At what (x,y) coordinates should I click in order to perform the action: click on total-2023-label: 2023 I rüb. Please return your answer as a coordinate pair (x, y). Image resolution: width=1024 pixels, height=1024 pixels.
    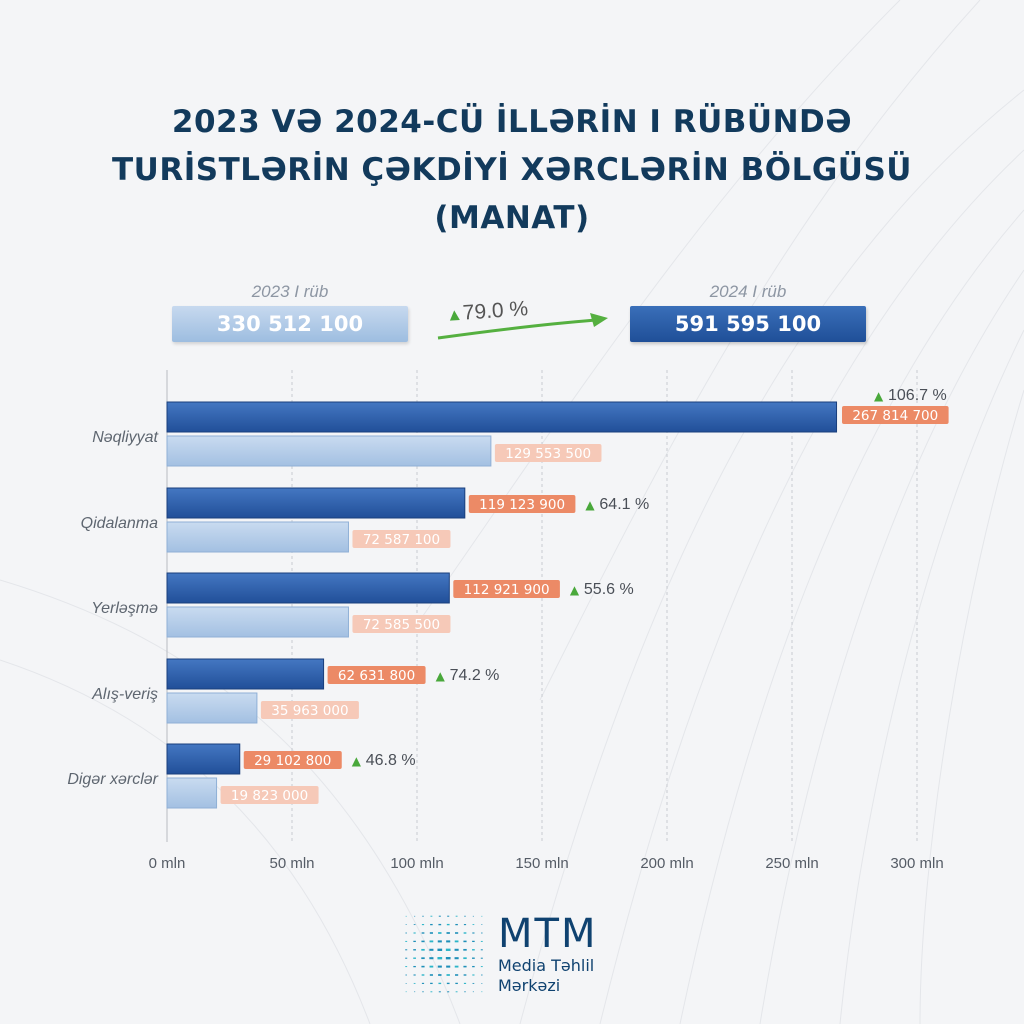
    Looking at the image, I should click on (290, 291).